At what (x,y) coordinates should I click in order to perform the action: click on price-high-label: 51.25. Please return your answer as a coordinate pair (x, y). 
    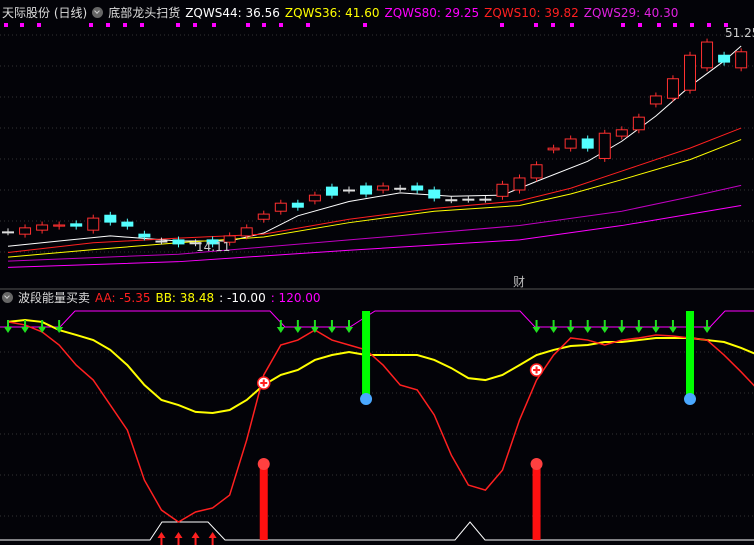
    Looking at the image, I should click on (739, 33).